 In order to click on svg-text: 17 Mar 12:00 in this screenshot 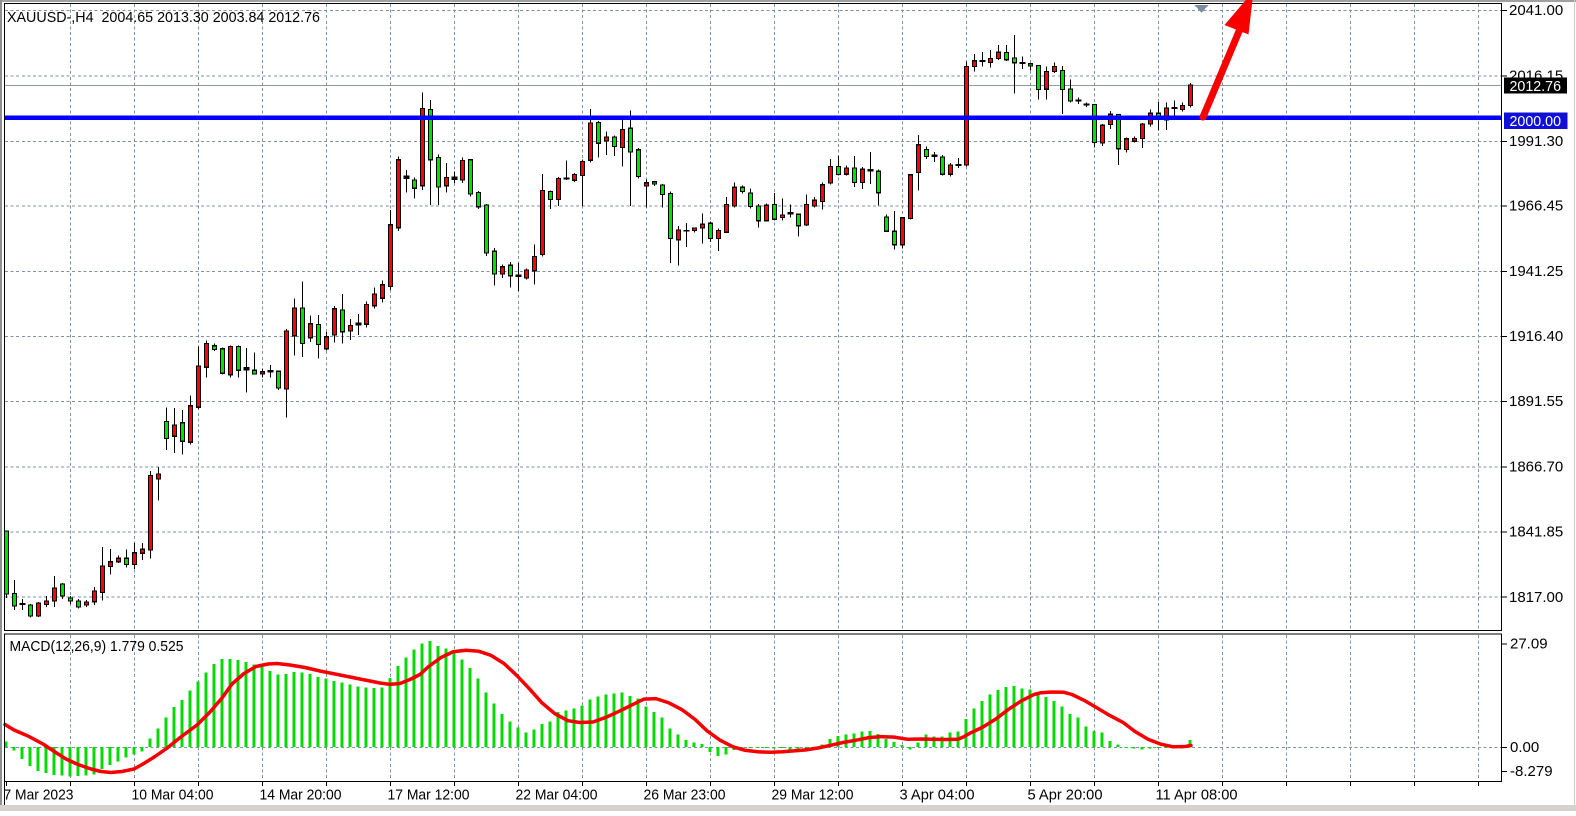, I will do `click(429, 794)`.